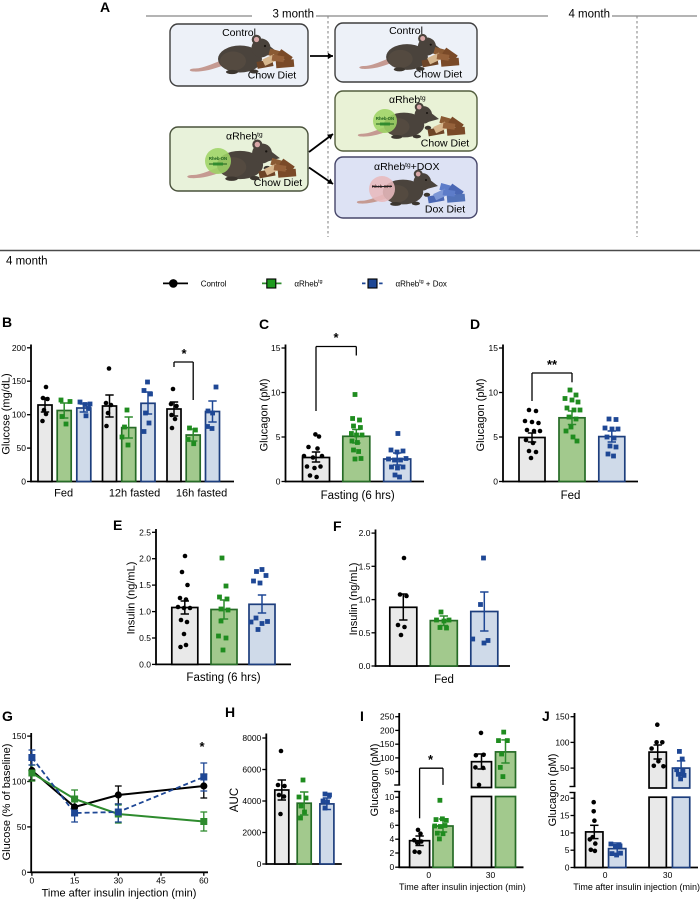 The height and width of the screenshot is (908, 700). I want to click on svg-text: αRhebtg + Dox, so click(421, 283).